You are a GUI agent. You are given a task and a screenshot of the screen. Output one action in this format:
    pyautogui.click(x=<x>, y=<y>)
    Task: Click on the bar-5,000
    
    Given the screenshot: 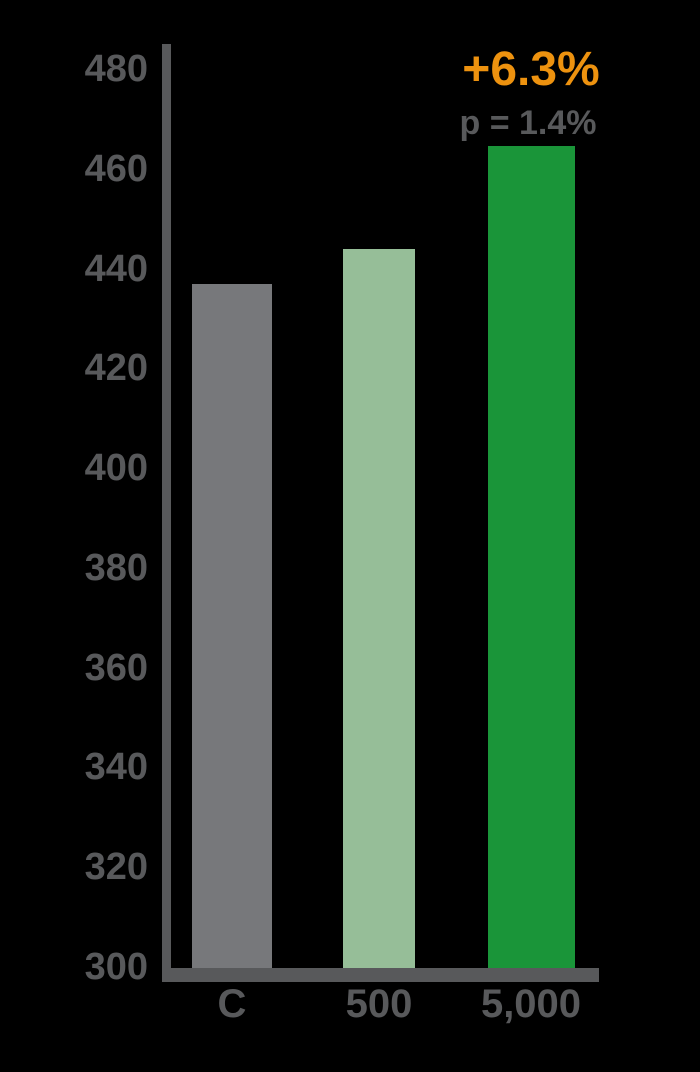 What is the action you would take?
    pyautogui.click(x=531, y=557)
    